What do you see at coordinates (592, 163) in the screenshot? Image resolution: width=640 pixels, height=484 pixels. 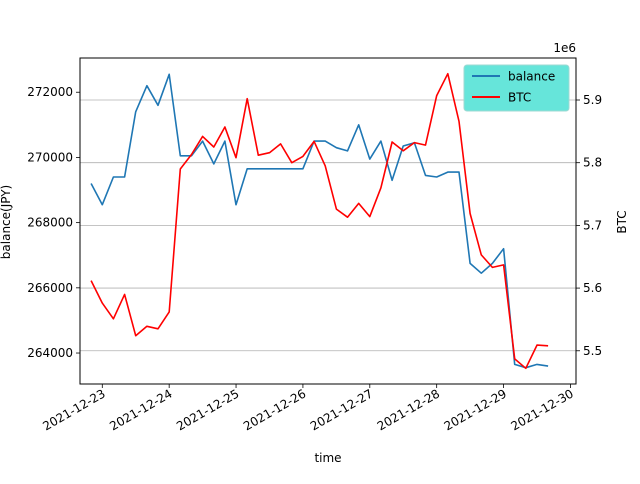 I see `y-right-tick-label-3: 5.8` at bounding box center [592, 163].